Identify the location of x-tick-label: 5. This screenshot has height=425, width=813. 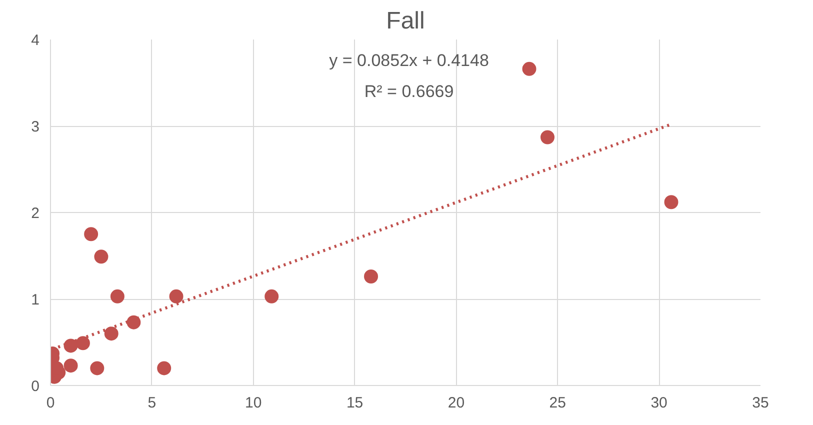
(152, 403).